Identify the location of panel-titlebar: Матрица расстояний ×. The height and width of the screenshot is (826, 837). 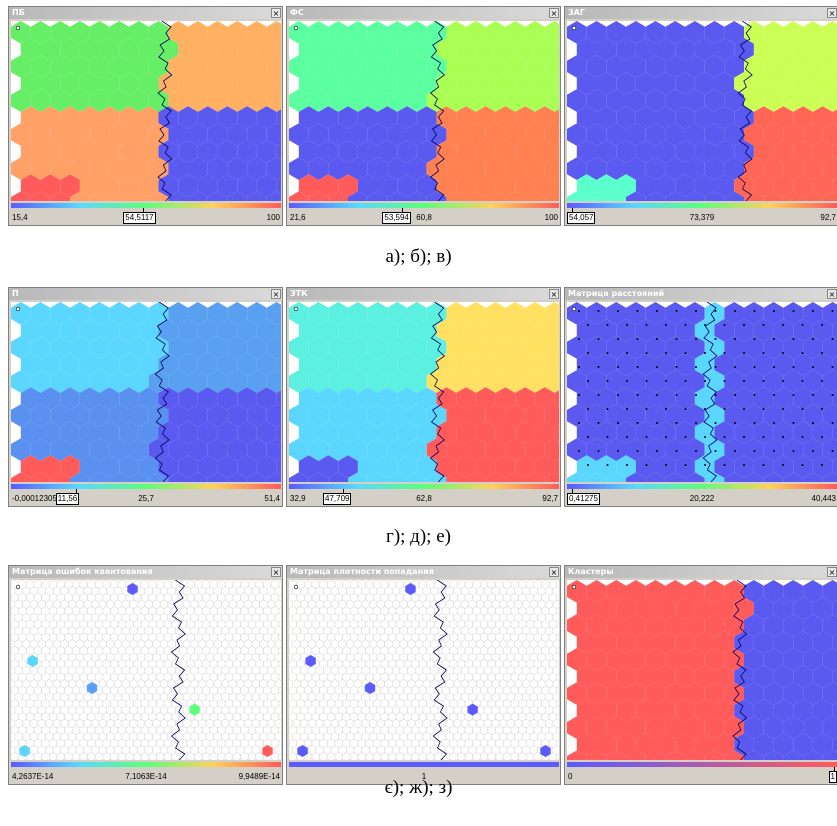
(701, 294).